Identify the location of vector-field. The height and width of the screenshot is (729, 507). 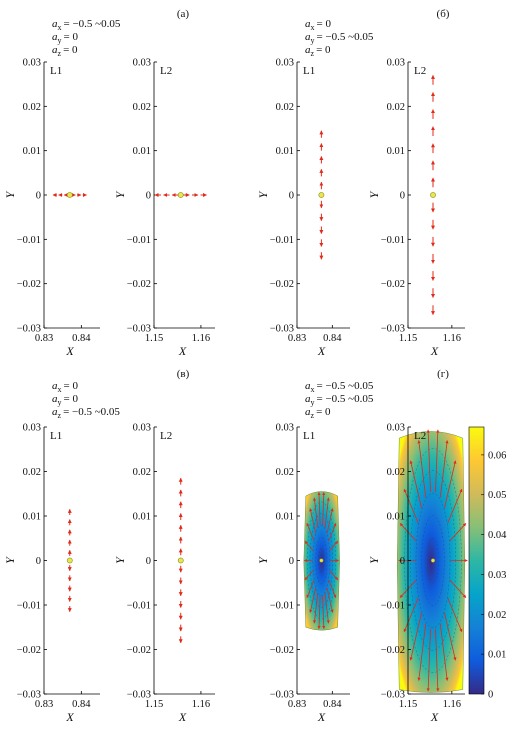
(321, 560).